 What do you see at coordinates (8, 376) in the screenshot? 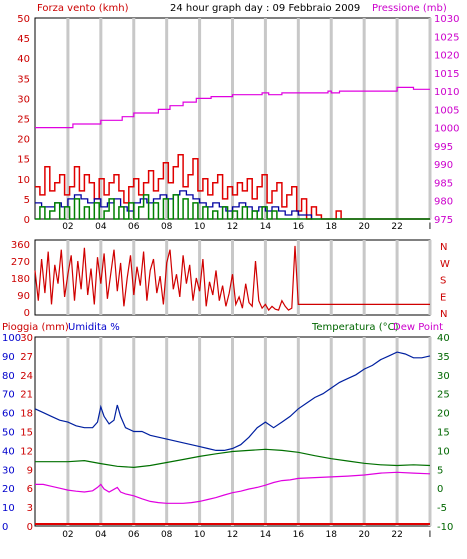
I see `humidity-tick-80: 80` at bounding box center [8, 376].